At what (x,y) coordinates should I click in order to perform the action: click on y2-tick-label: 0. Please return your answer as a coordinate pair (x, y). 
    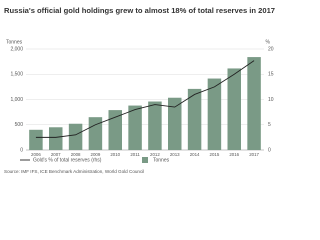
    Looking at the image, I should click on (269, 150).